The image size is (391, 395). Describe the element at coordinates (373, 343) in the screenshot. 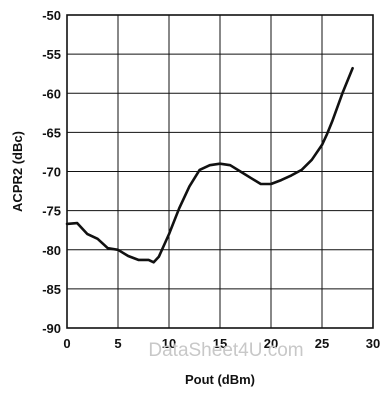

I see `x-tick-label-6: 30` at that location.